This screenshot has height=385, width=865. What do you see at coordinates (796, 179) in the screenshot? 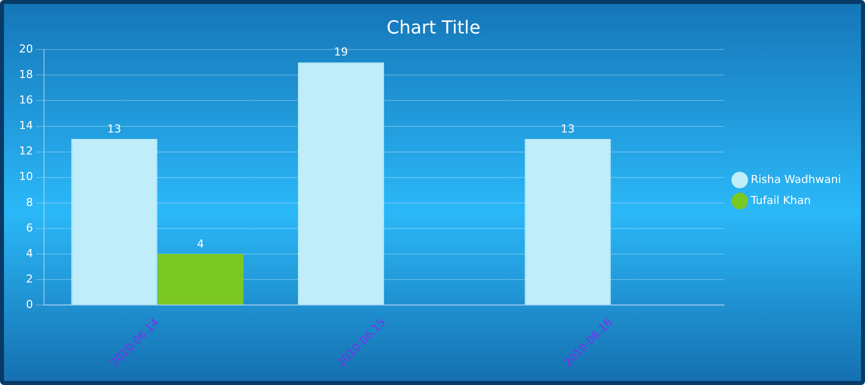
I see `legend-label: Risha Wadhwani` at bounding box center [796, 179].